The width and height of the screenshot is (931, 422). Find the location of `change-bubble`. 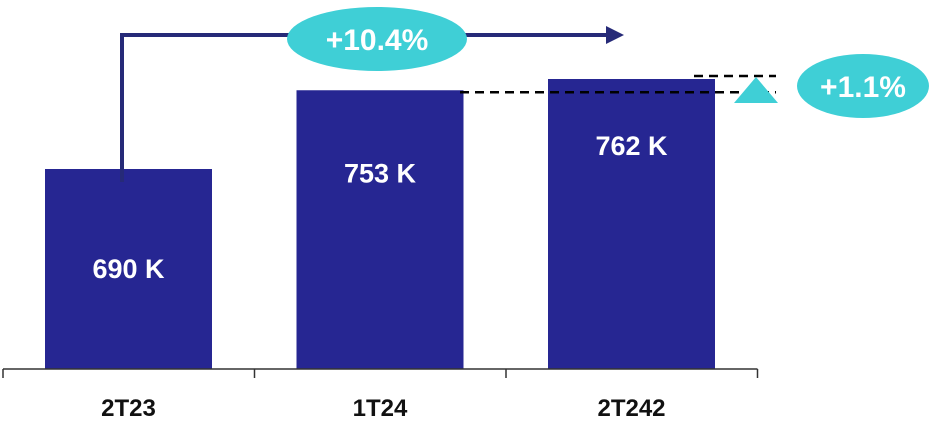

change-bubble is located at coordinates (863, 86).